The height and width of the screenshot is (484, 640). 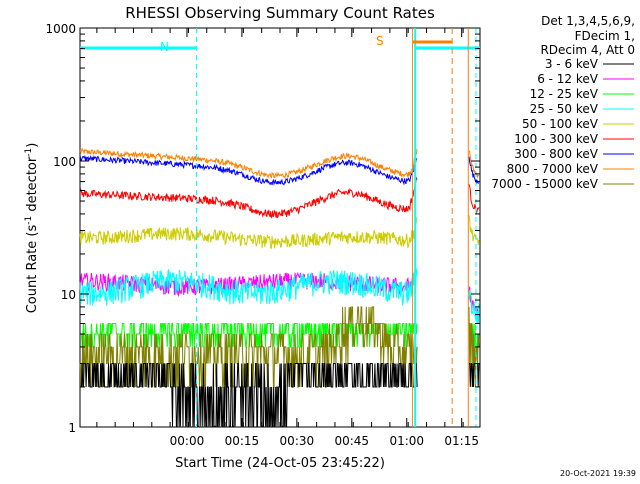 I want to click on series-line-7000 - 15000 keV, so click(x=248, y=347).